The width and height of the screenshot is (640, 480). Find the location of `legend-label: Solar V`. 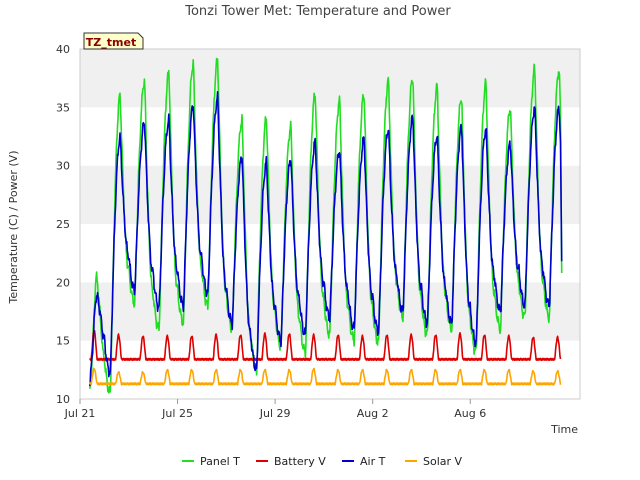

legend-label: Solar V is located at coordinates (443, 461).